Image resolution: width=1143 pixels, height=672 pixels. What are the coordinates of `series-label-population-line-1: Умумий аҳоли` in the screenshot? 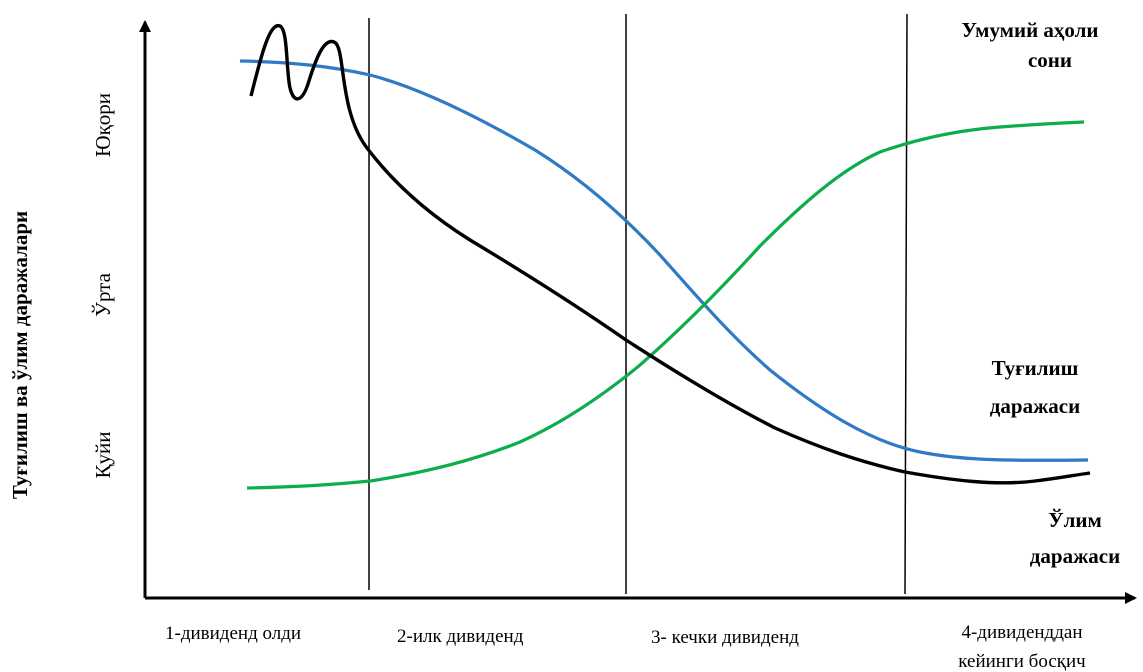 It's located at (1029, 30).